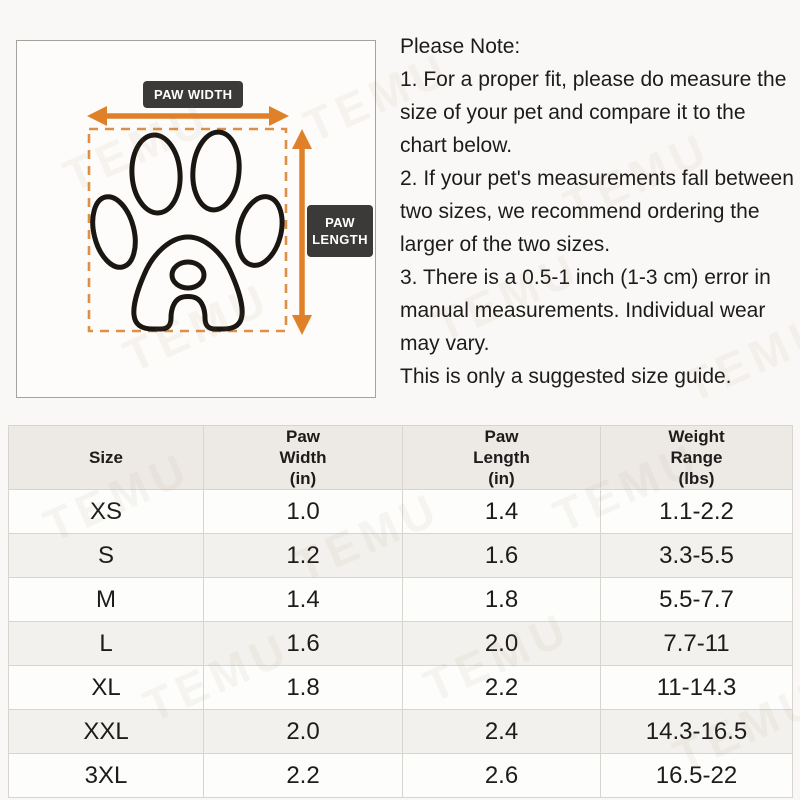 This screenshot has height=800, width=800. I want to click on paw-width-arrow-icon, so click(188, 116).